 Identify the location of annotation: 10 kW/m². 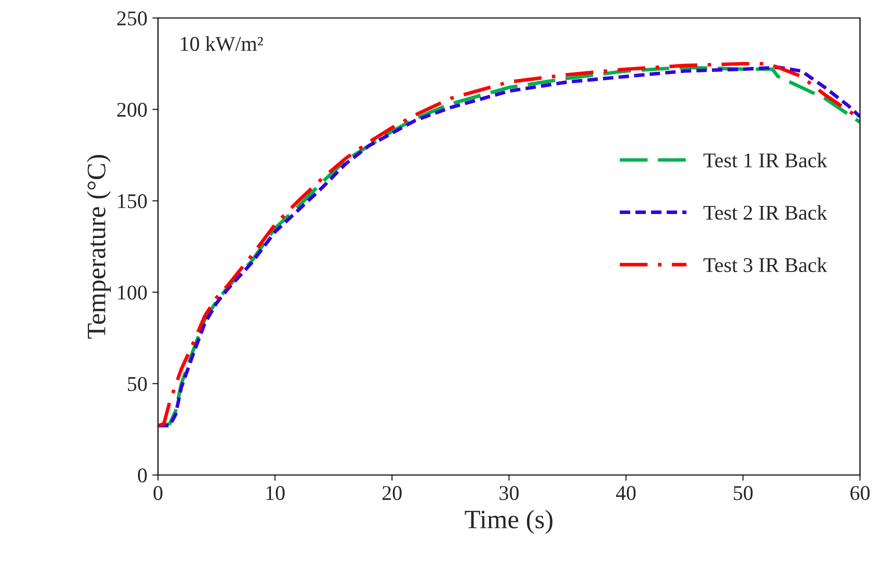
(221, 44).